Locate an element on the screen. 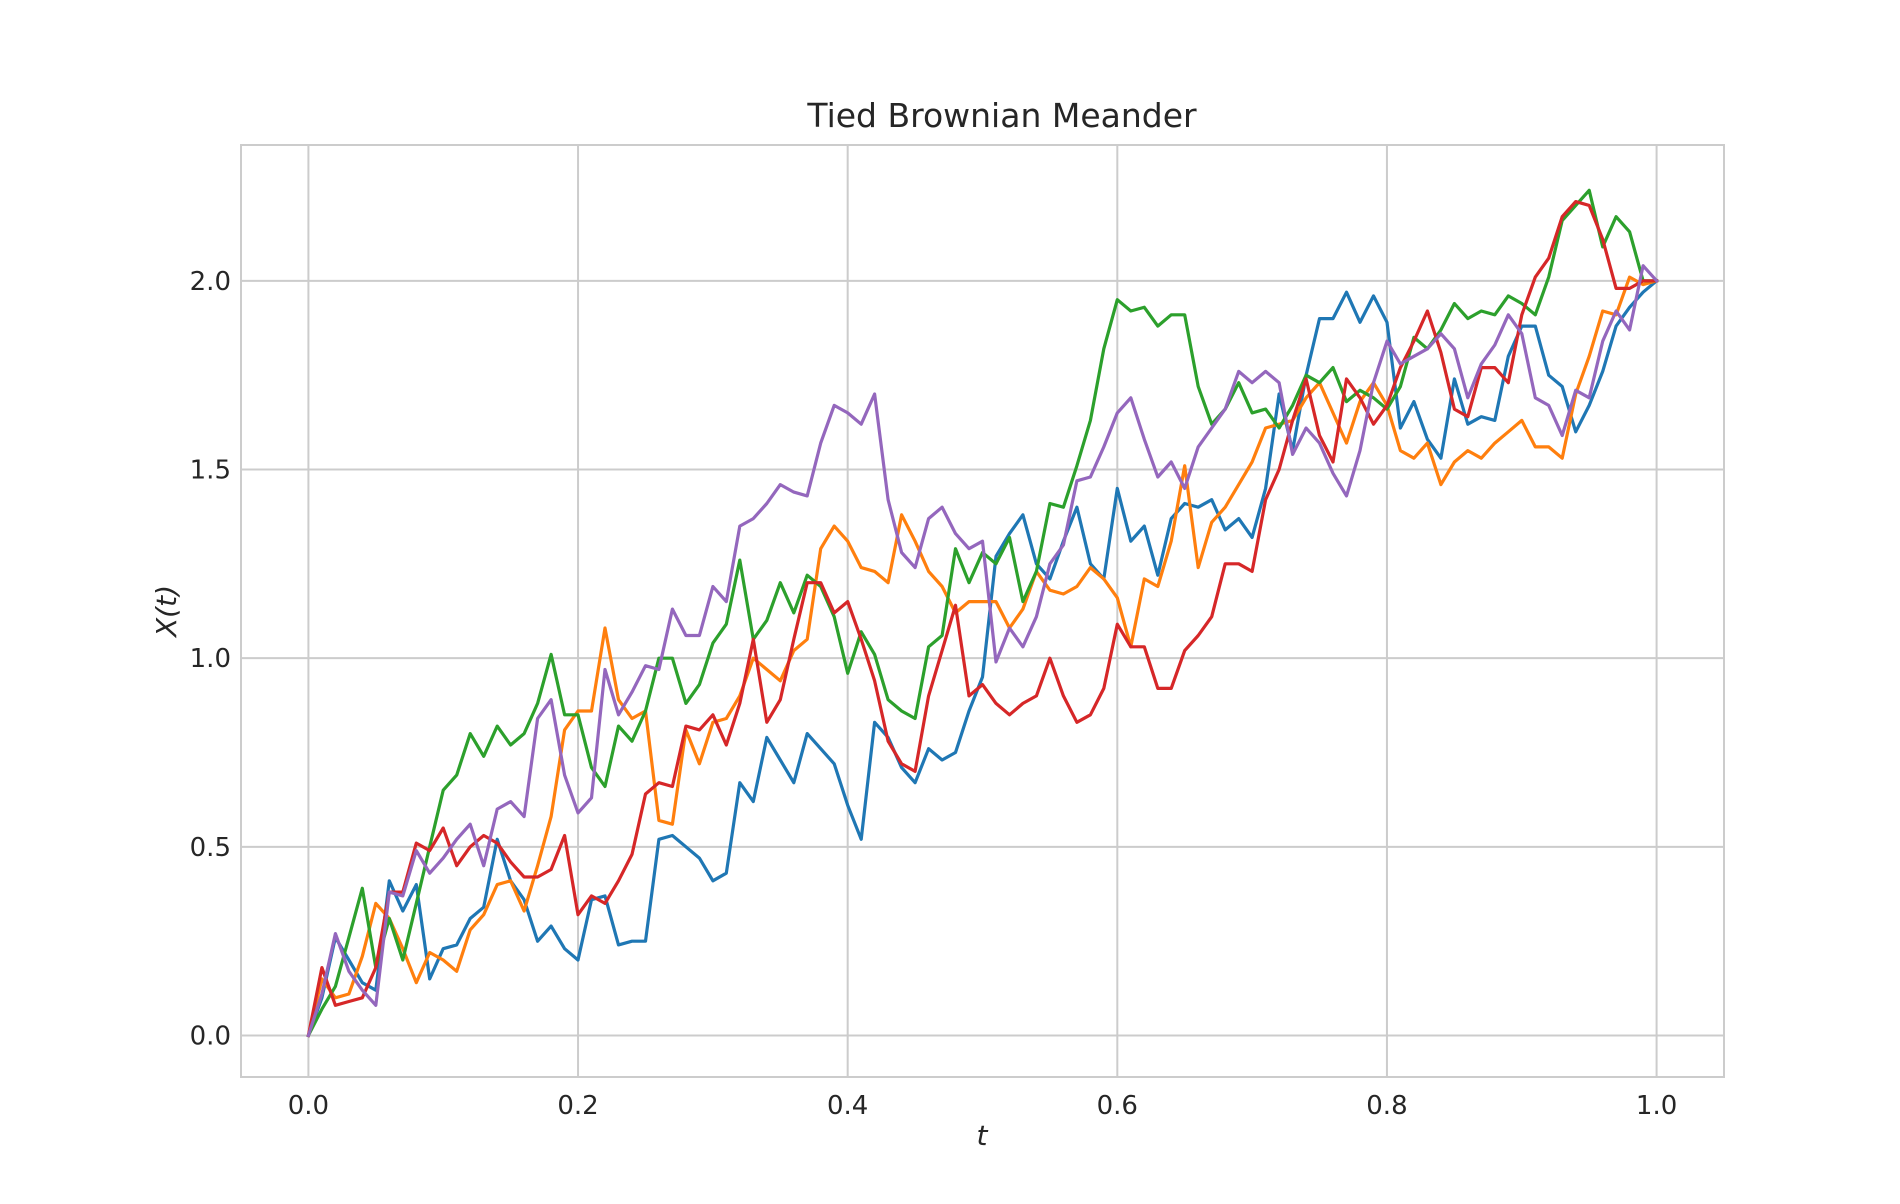 The image size is (1900, 1204). y-tick-label: 0.0 is located at coordinates (210, 1036).